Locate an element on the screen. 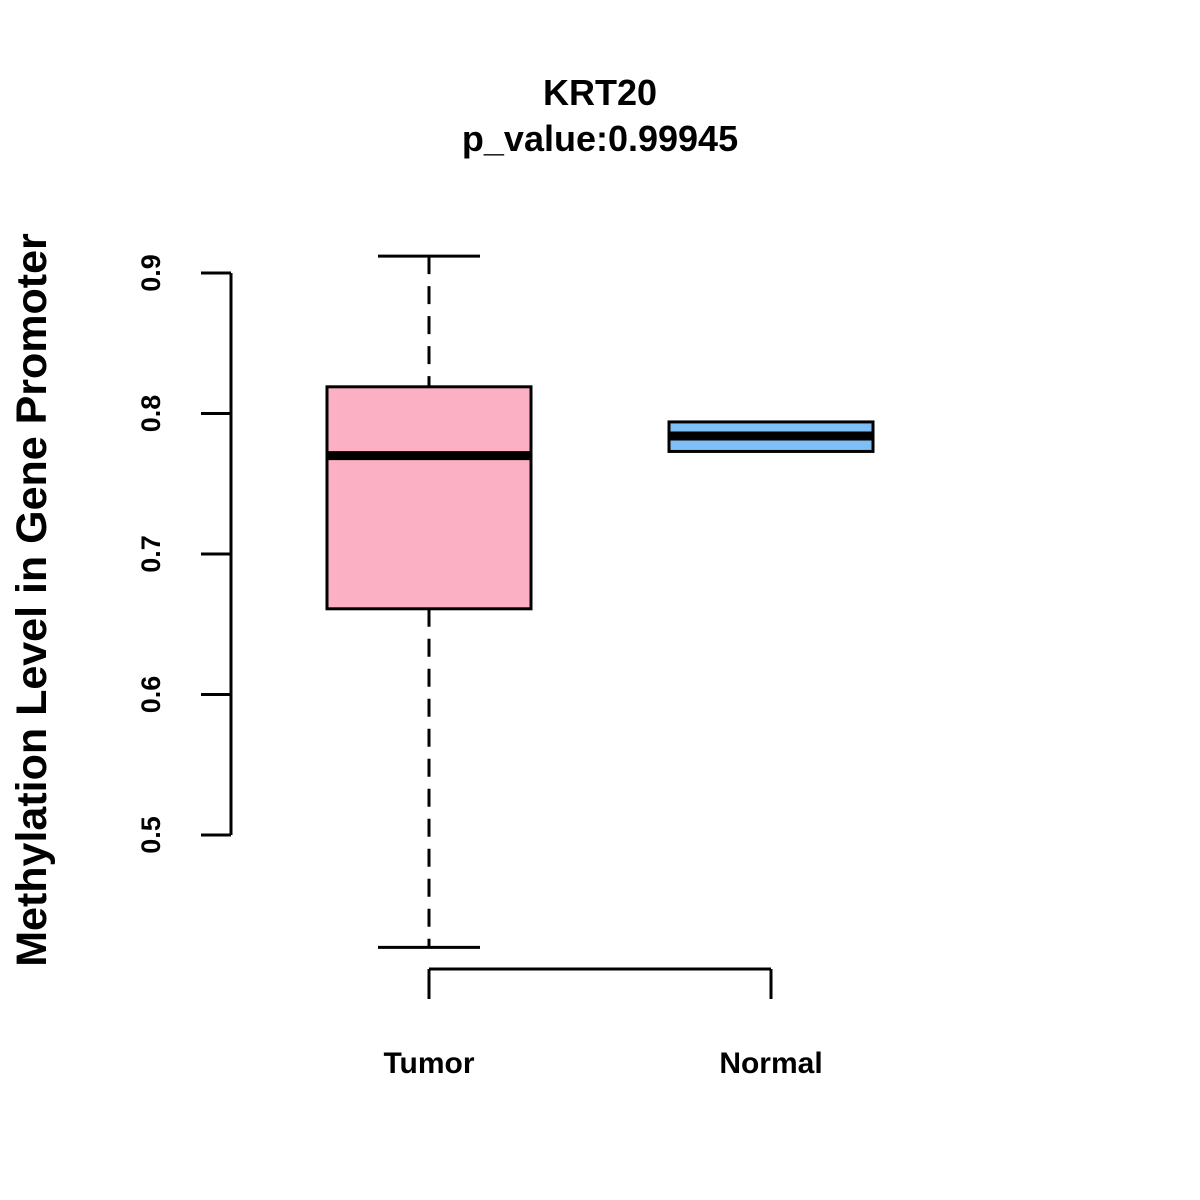  x-tick-label: Tumor is located at coordinates (428, 1063).